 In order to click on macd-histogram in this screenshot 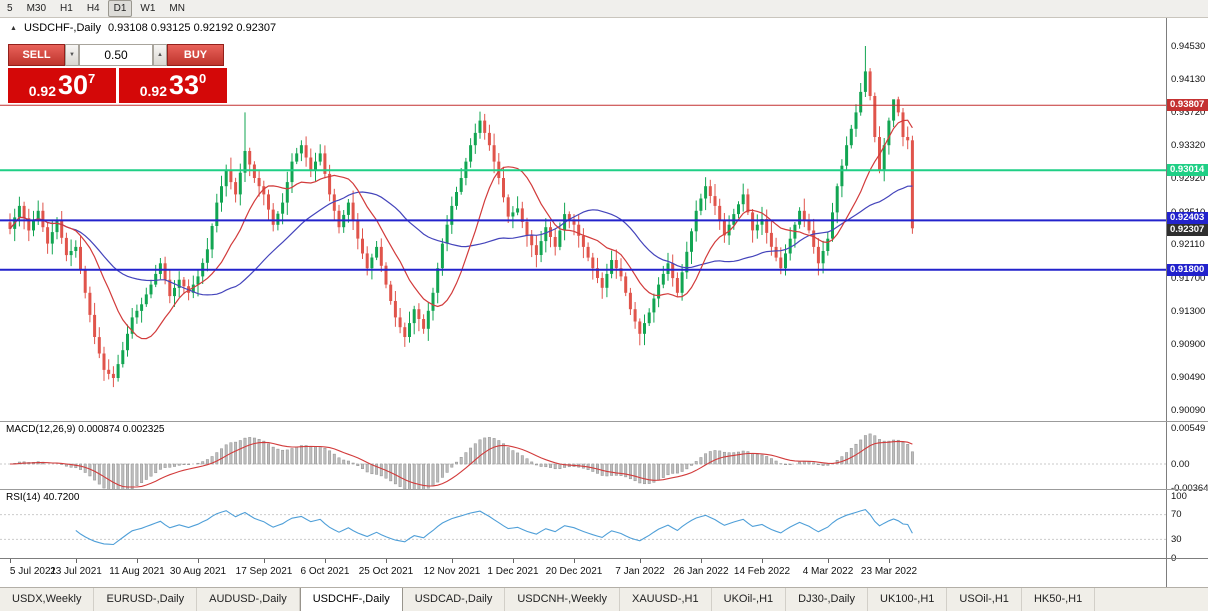, I will do `click(463, 461)`.